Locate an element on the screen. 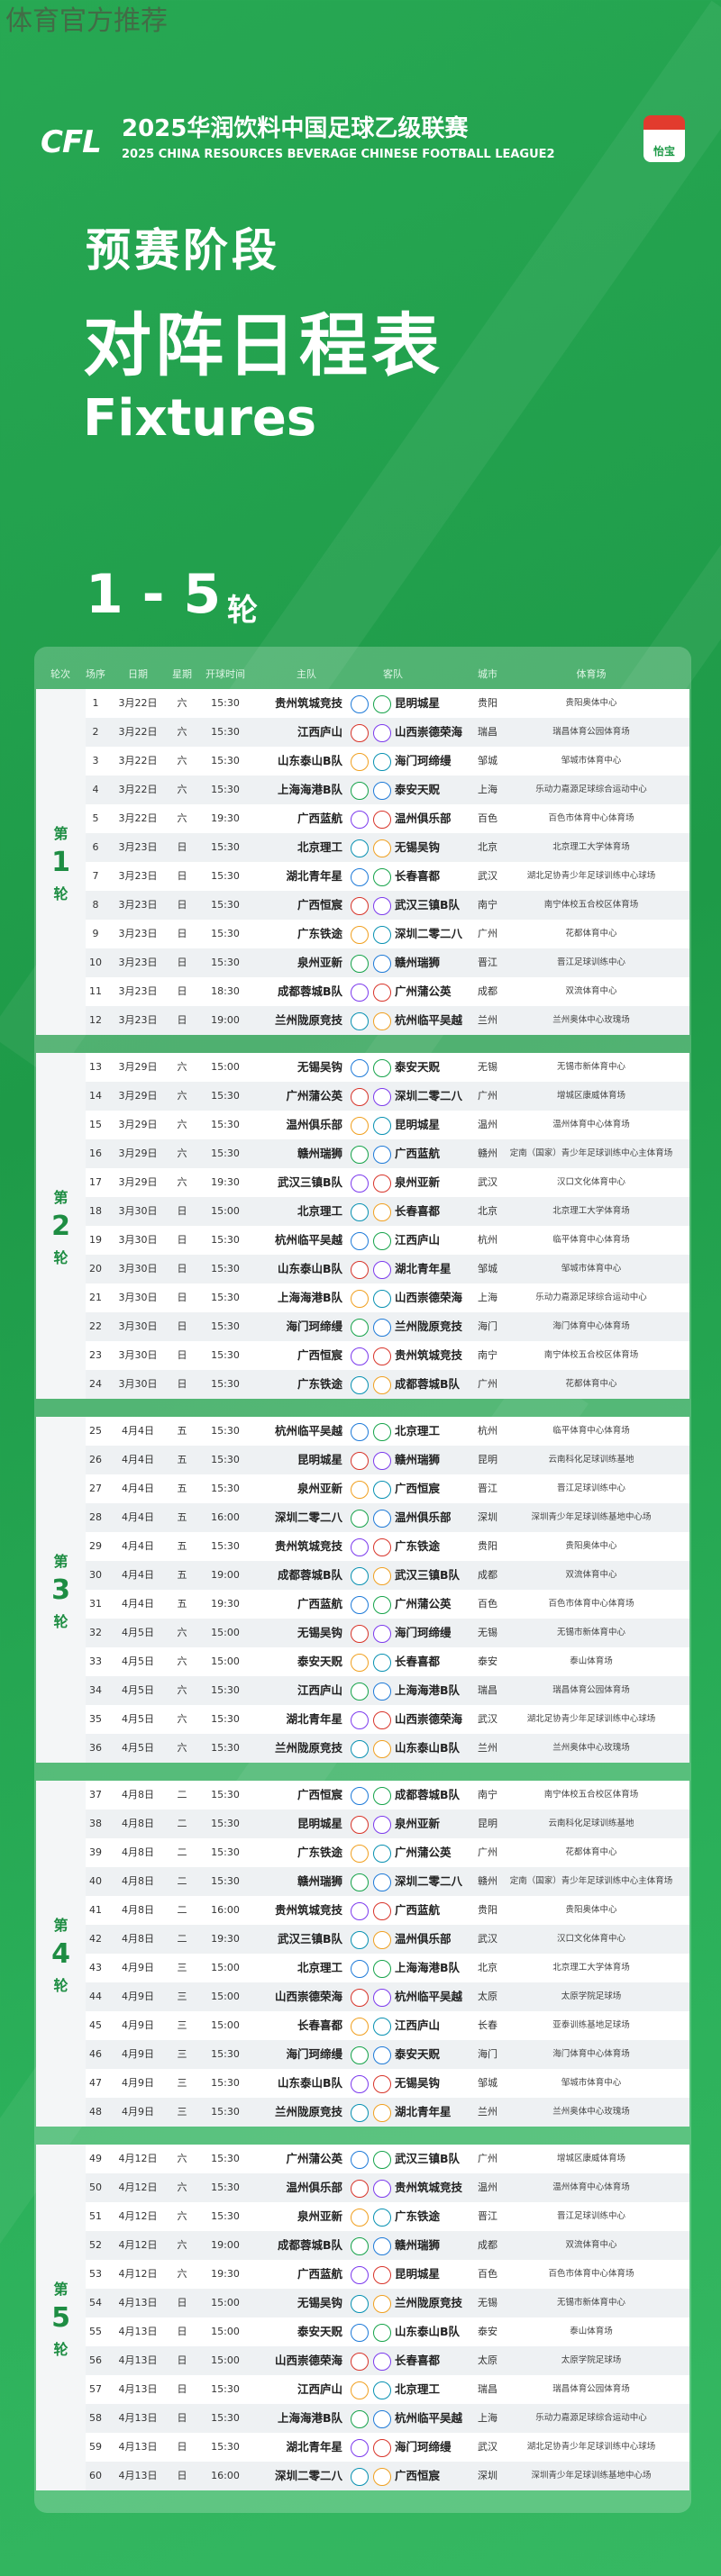 This screenshot has width=721, height=2576. match-row: 6 3月23日 日 15:30 北京理工 无锡吴钩 北京 北京理工大学体育场 is located at coordinates (387, 847).